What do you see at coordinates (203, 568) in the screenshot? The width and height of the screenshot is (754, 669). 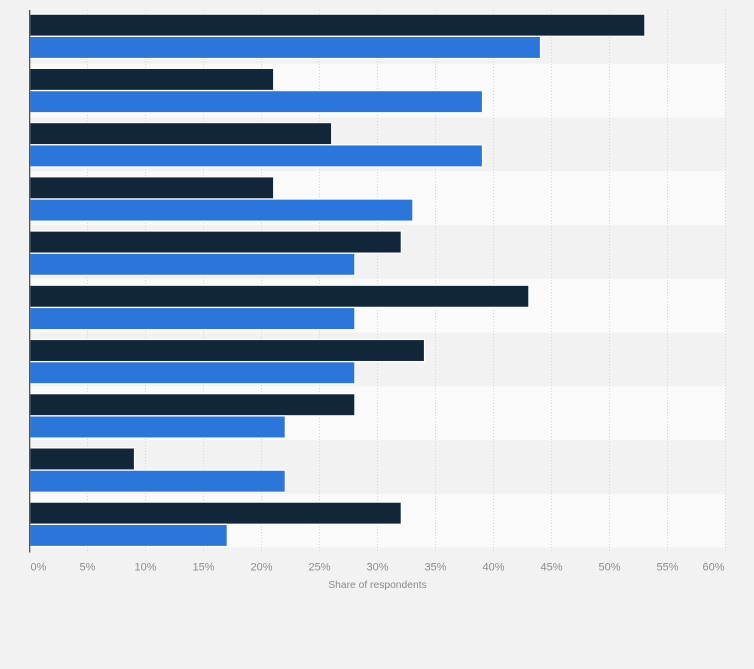 I see `svg-text: 15%` at bounding box center [203, 568].